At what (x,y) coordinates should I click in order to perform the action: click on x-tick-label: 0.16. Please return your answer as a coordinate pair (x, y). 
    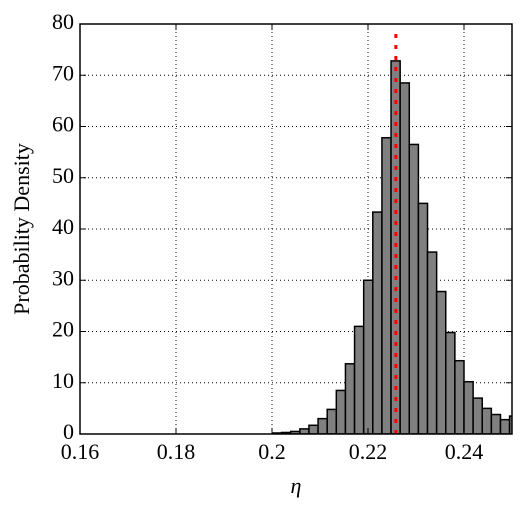
    Looking at the image, I should click on (80, 451).